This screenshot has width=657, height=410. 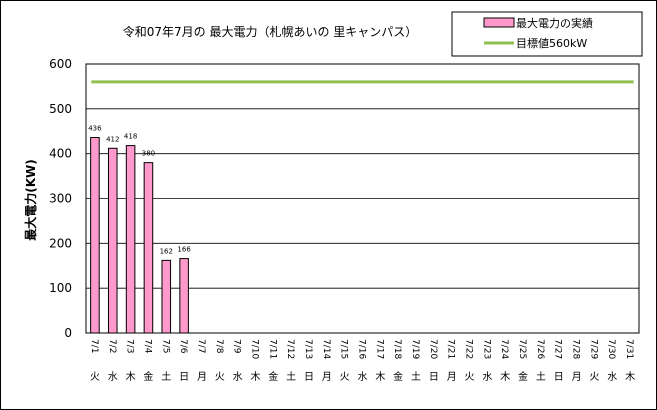 What do you see at coordinates (94, 346) in the screenshot?
I see `x-tick-label: 7/1` at bounding box center [94, 346].